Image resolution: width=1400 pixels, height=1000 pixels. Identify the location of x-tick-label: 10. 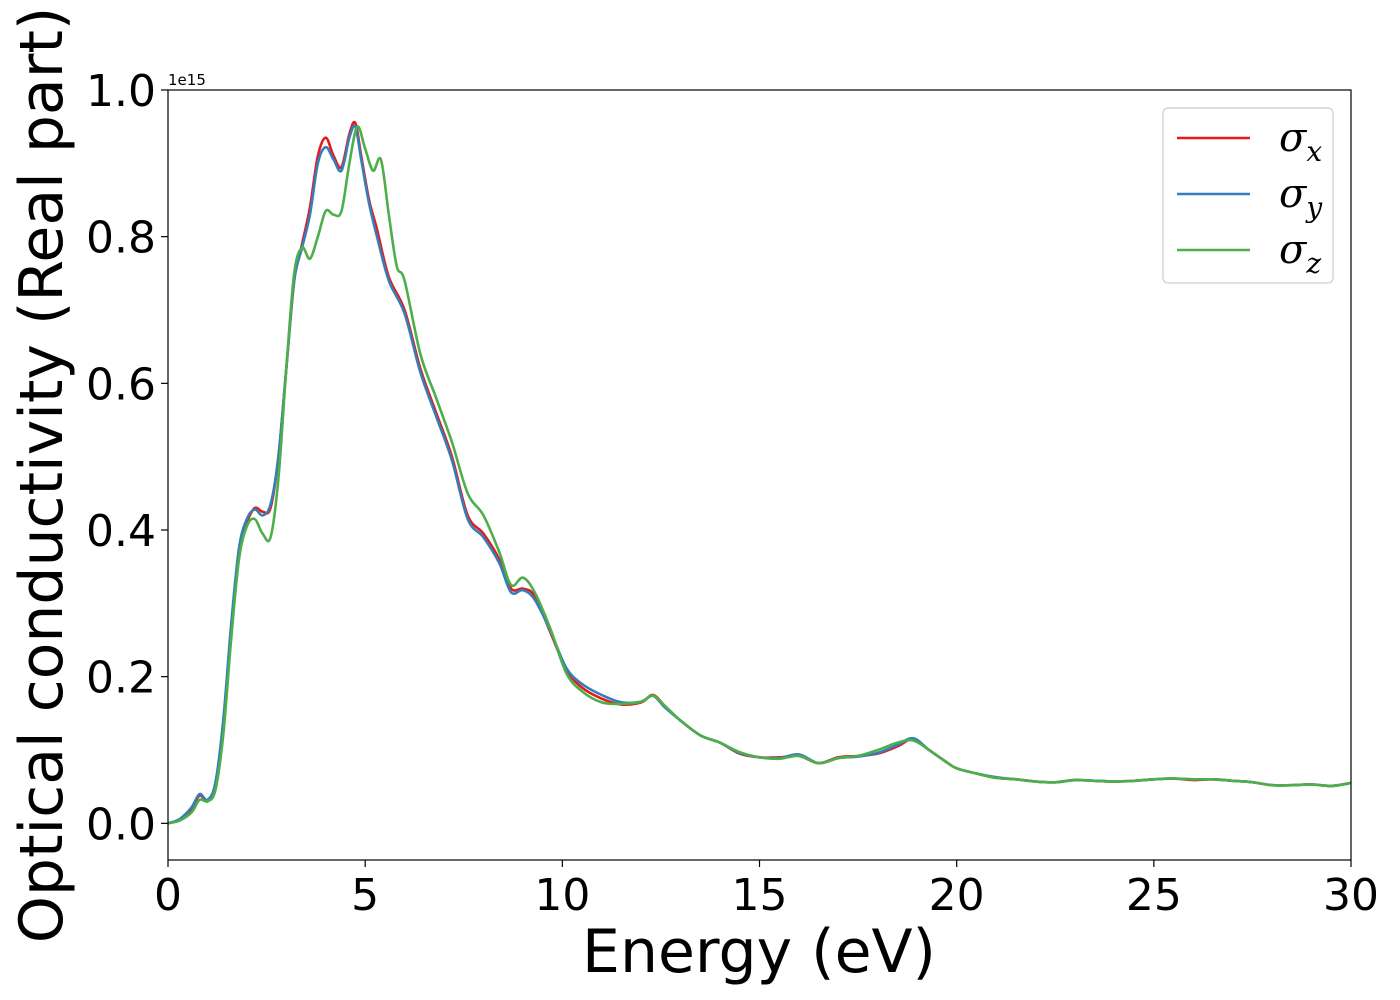
(562, 895).